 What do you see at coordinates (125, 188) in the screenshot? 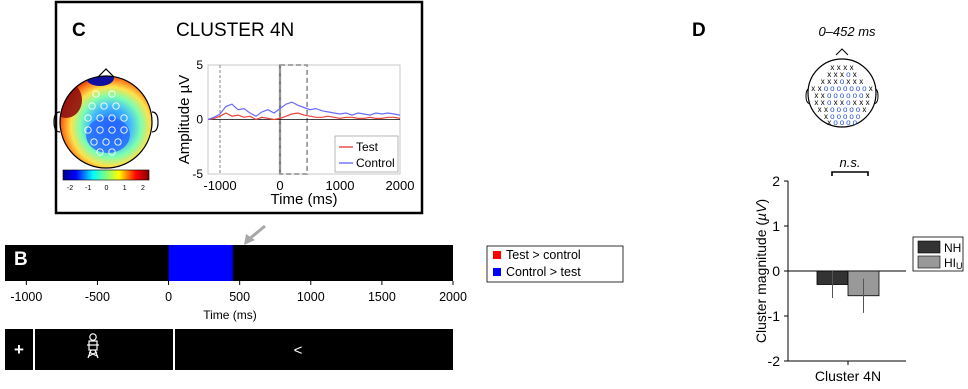
I see `colorbar-tick-label: 1` at bounding box center [125, 188].